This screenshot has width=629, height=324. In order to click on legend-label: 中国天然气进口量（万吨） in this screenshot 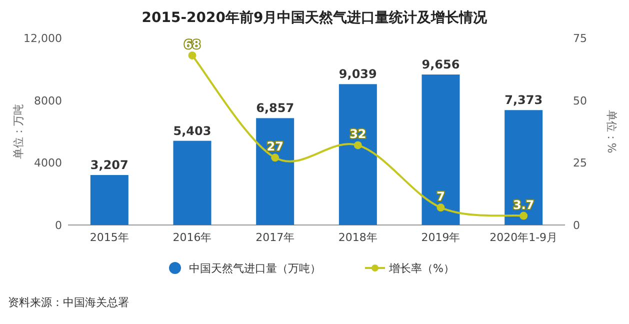, I will do `click(255, 268)`.